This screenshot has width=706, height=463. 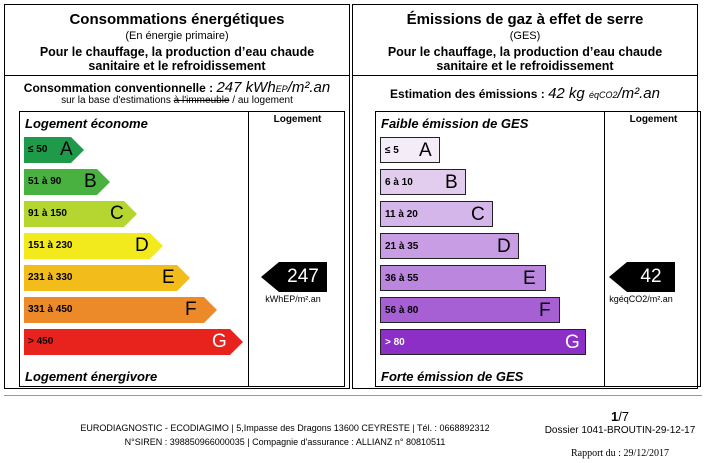 What do you see at coordinates (410, 150) in the screenshot?
I see `ges-class-bar: ≤ 5 A` at bounding box center [410, 150].